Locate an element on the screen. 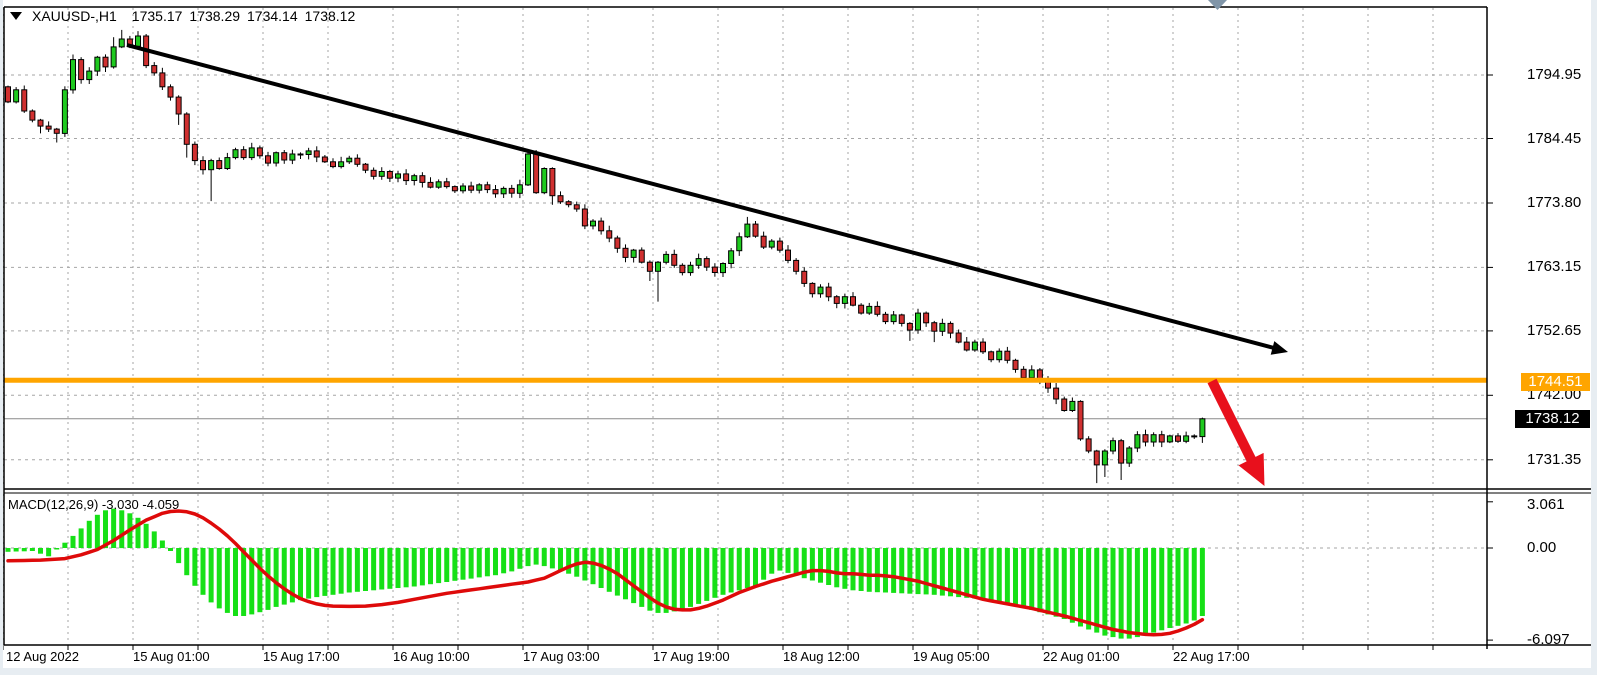  resistance-price-badge: 1744.51 is located at coordinates (1555, 382).